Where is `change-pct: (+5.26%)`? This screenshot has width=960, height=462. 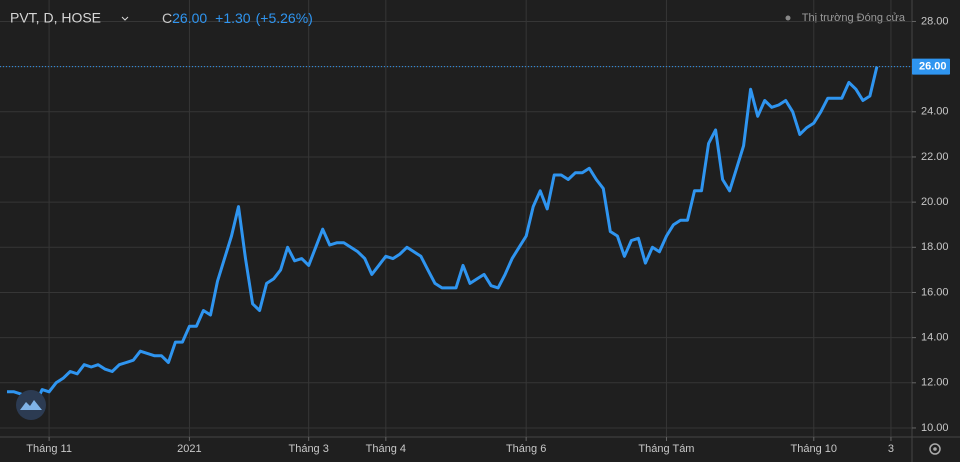 change-pct: (+5.26%) is located at coordinates (284, 18).